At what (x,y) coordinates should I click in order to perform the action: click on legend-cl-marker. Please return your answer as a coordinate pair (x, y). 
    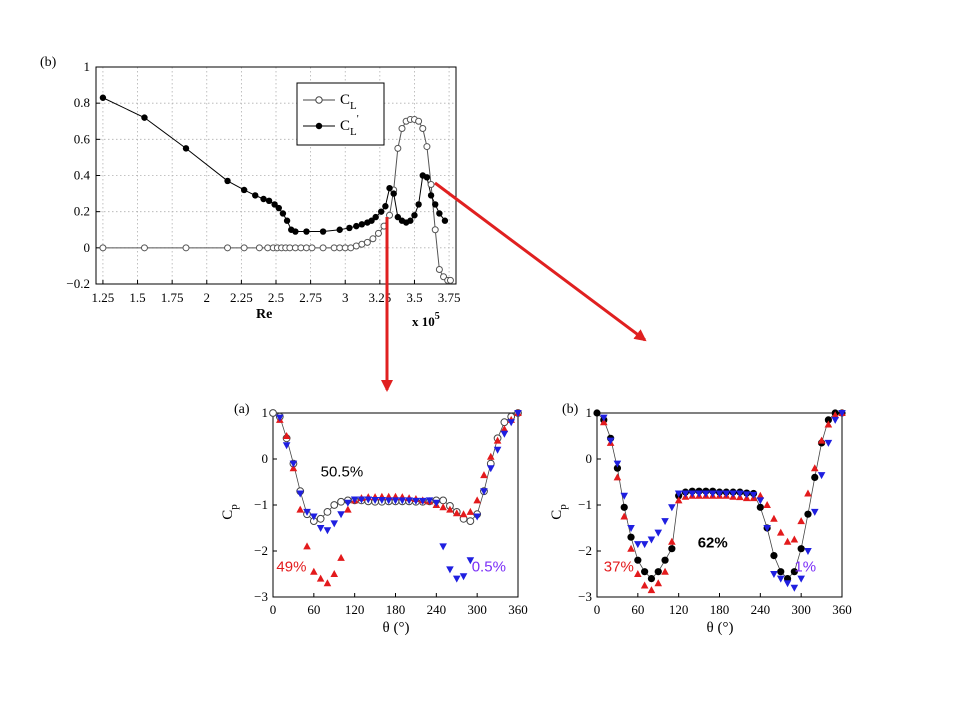
    Looking at the image, I should click on (319, 100).